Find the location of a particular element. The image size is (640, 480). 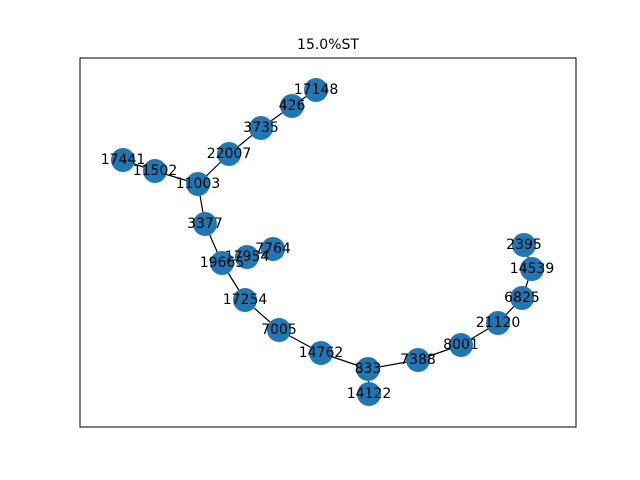

node-label: 14122 is located at coordinates (369, 394).